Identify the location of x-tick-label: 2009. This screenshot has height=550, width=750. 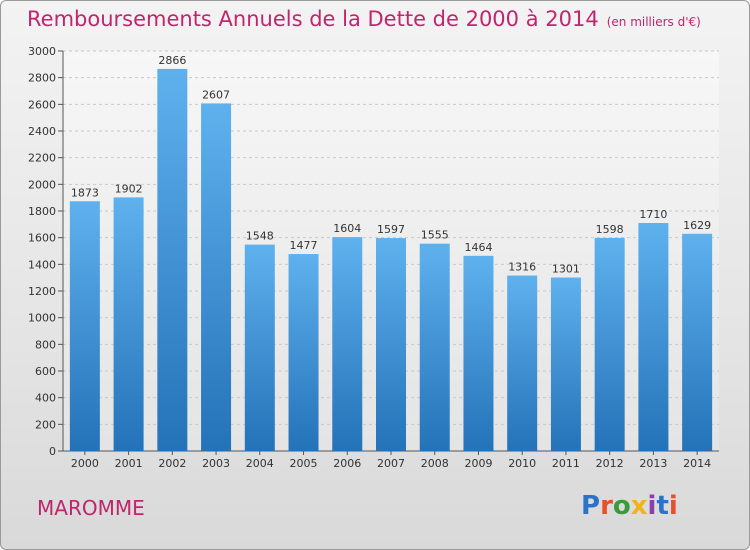
(478, 463).